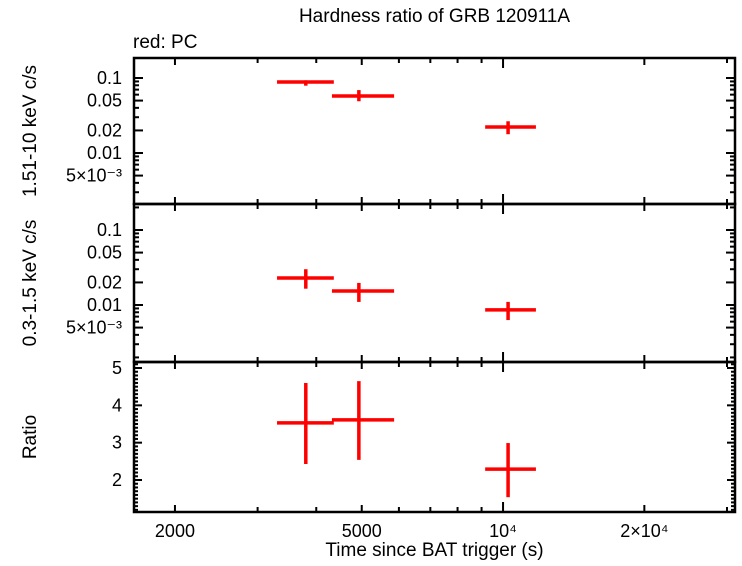 The width and height of the screenshot is (742, 566). Describe the element at coordinates (175, 531) in the screenshot. I see `x-tick-label: 2000` at that location.